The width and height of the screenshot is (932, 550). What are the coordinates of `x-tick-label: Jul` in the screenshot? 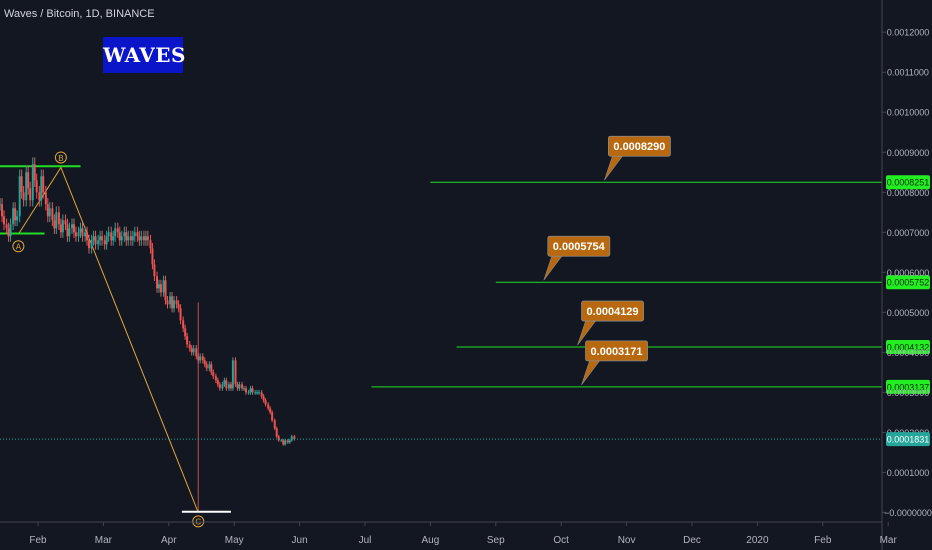 It's located at (365, 540).